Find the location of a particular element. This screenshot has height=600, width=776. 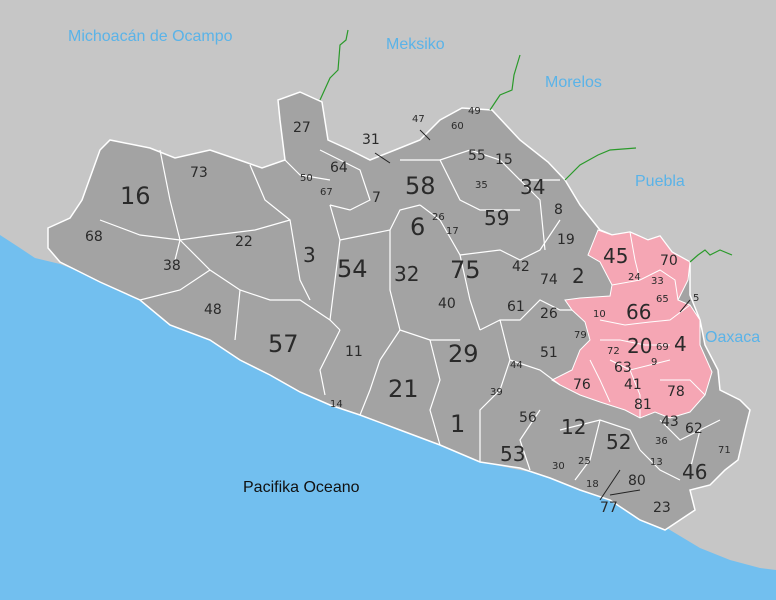

muni-label-18: 18 is located at coordinates (592, 484).